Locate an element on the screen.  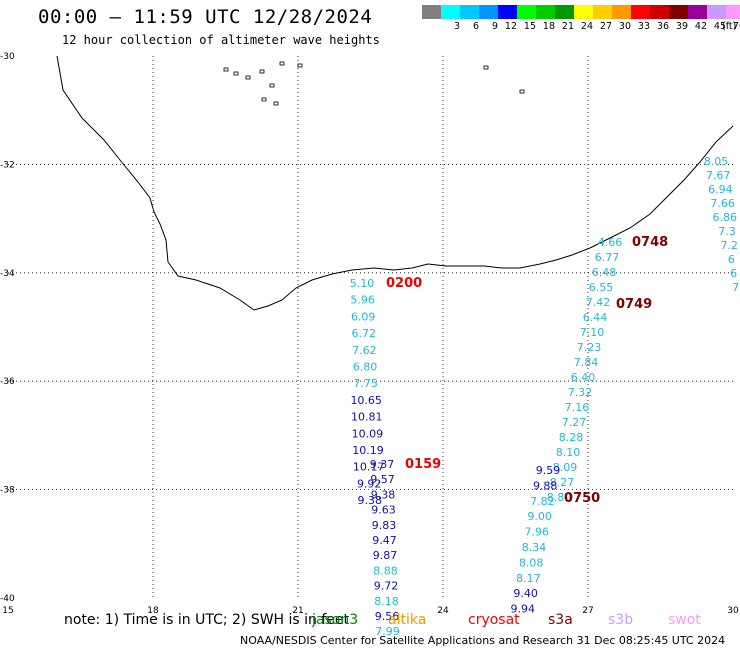
wave-height-value: 9.40 is located at coordinates (525, 593).